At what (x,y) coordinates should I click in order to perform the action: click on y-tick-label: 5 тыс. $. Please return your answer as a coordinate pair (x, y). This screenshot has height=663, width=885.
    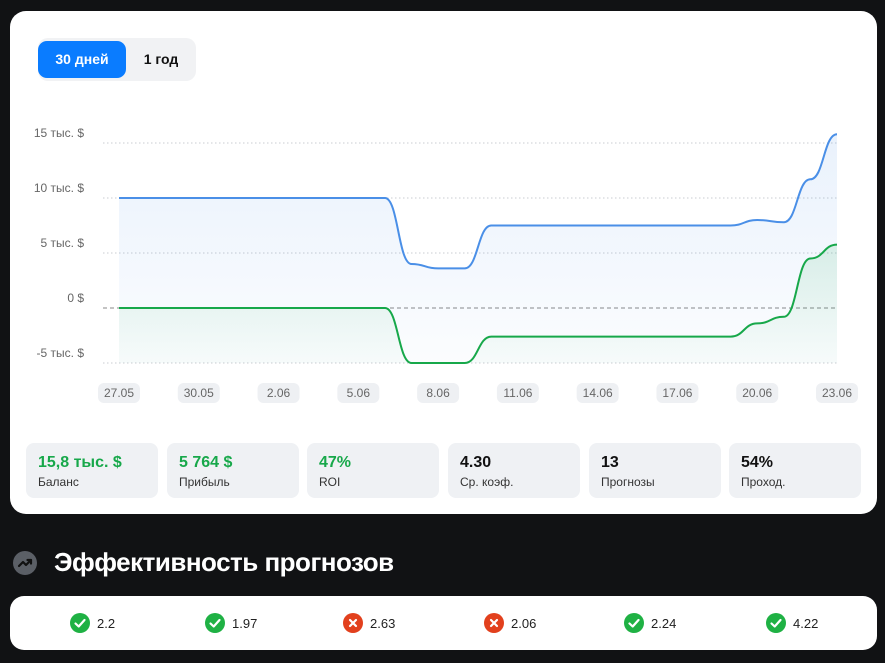
    Looking at the image, I should click on (63, 243).